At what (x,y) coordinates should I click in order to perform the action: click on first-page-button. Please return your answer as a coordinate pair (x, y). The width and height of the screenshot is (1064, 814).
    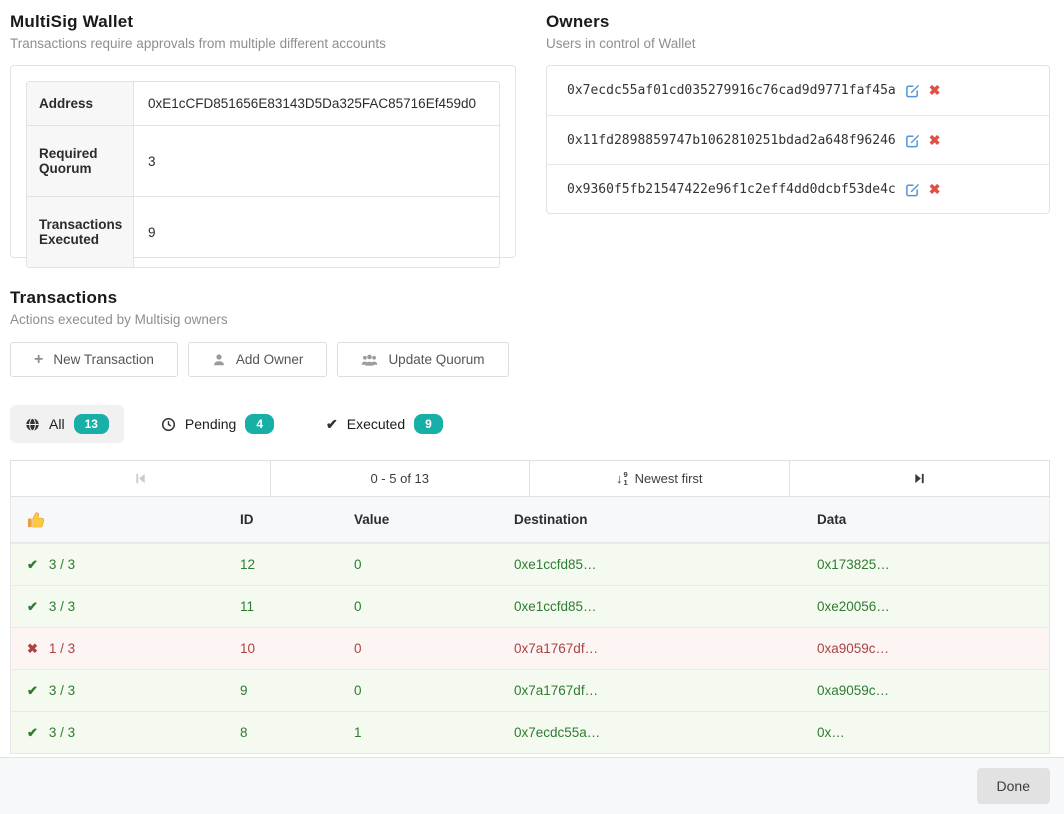
    Looking at the image, I should click on (141, 478).